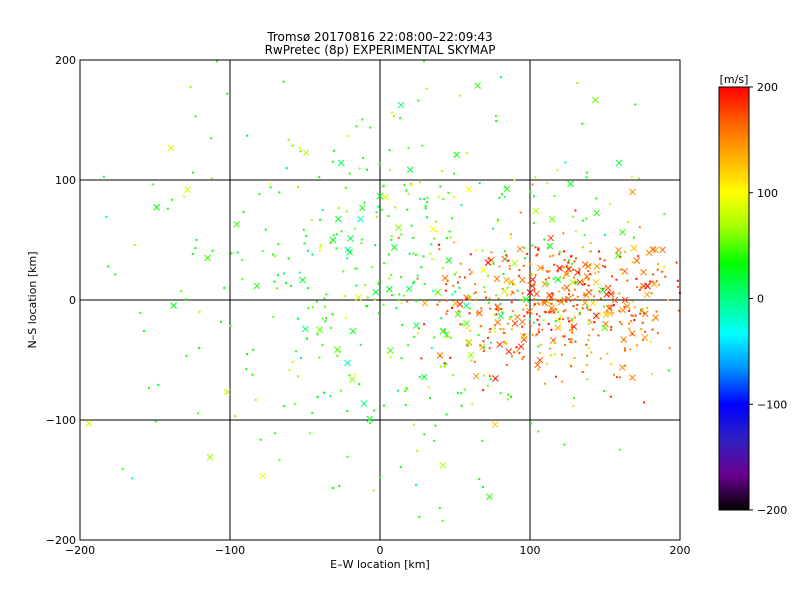 The height and width of the screenshot is (600, 800). What do you see at coordinates (380, 550) in the screenshot?
I see `x-tick-label: 0` at bounding box center [380, 550].